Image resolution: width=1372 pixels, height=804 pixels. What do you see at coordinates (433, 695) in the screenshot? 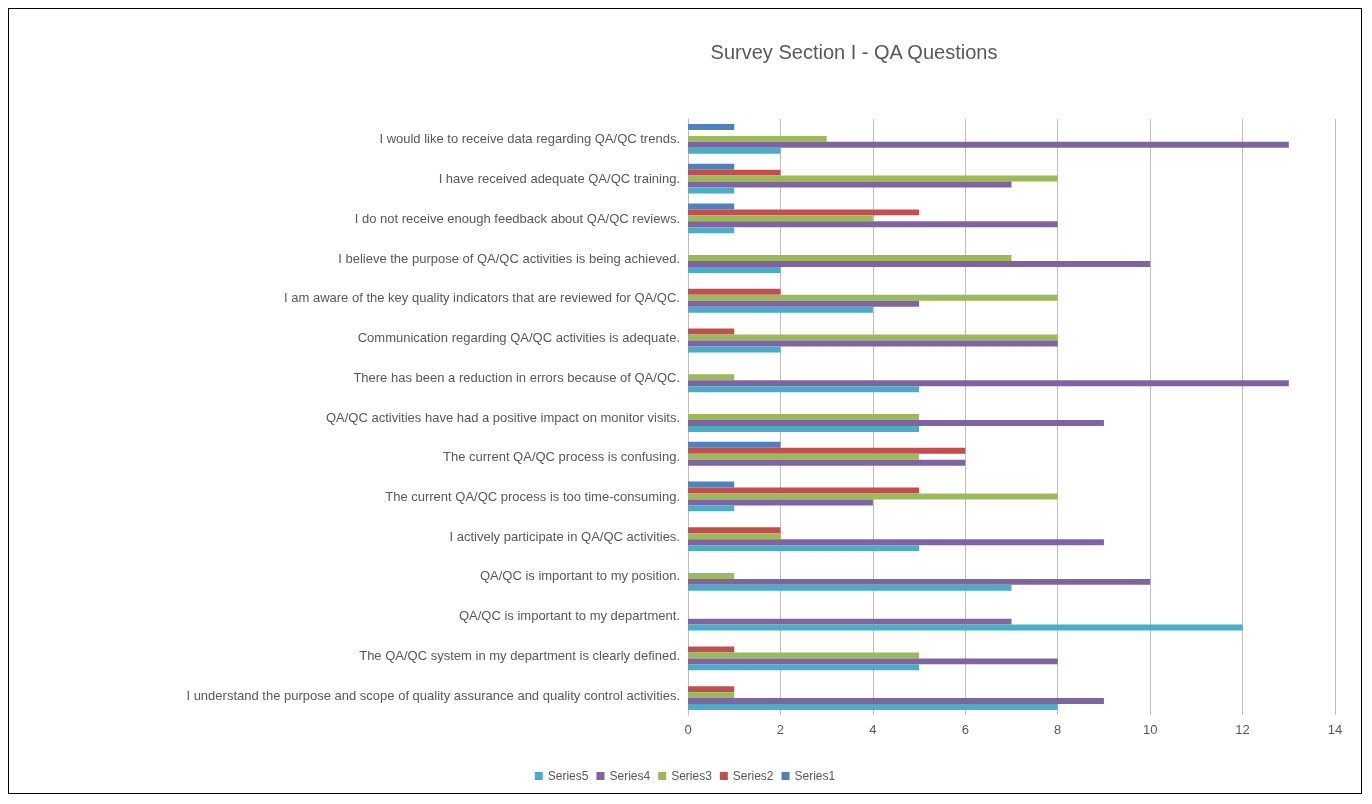
I see `y-tick-label: I understand the purpose and scope of quality assurance and quality control activities.` at bounding box center [433, 695].